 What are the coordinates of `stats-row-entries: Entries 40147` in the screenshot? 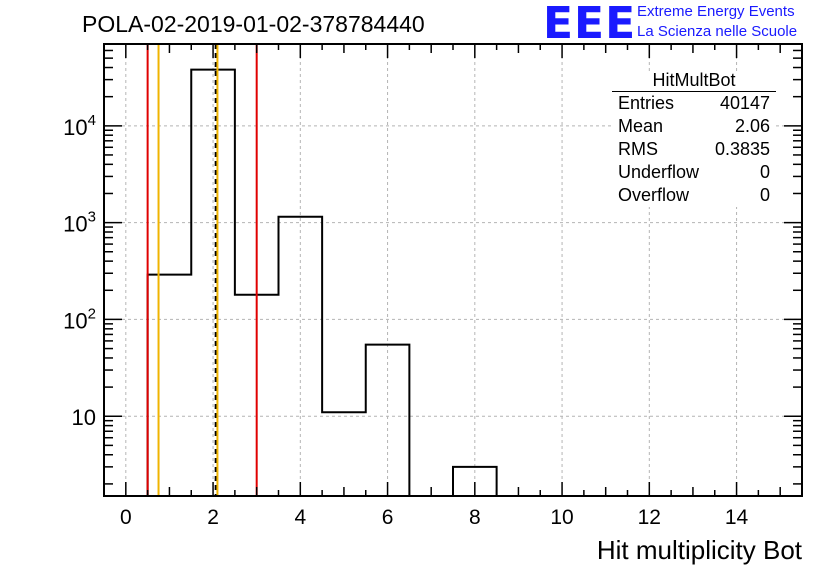 It's located at (694, 103).